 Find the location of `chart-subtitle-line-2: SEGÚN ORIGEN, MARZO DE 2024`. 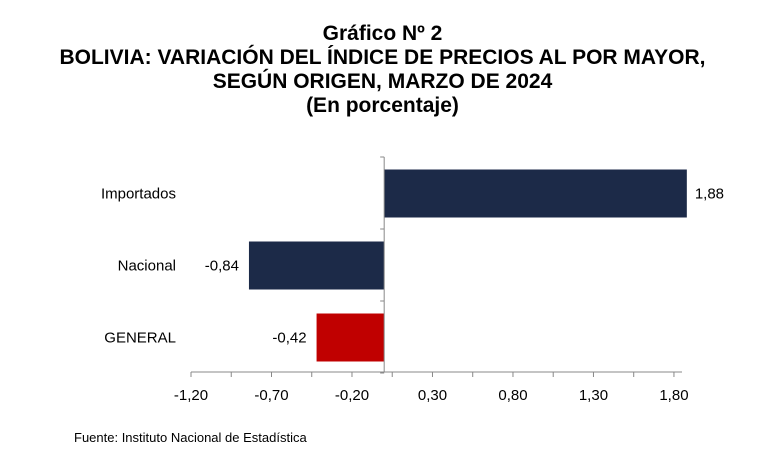

chart-subtitle-line-2: SEGÚN ORIGEN, MARZO DE 2024 is located at coordinates (382, 81).